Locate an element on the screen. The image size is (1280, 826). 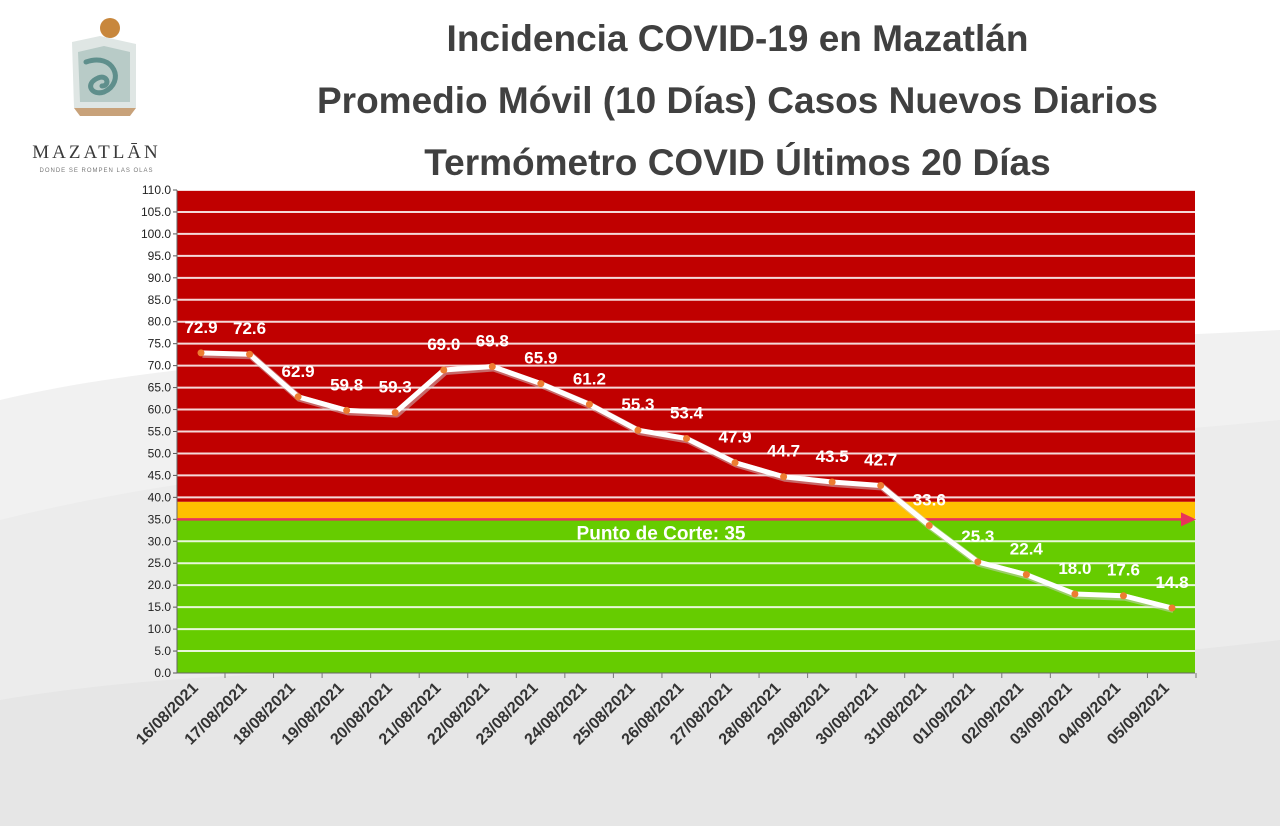
y-tick-label: 95.0 is located at coordinates (160, 256).